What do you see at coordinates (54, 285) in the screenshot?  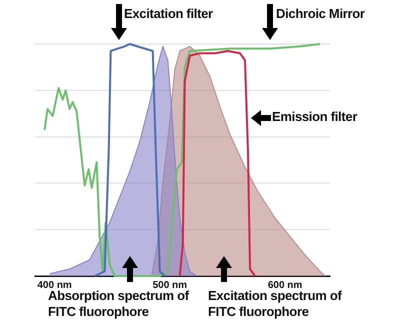 I see `x-tick-label: 400 nm` at bounding box center [54, 285].